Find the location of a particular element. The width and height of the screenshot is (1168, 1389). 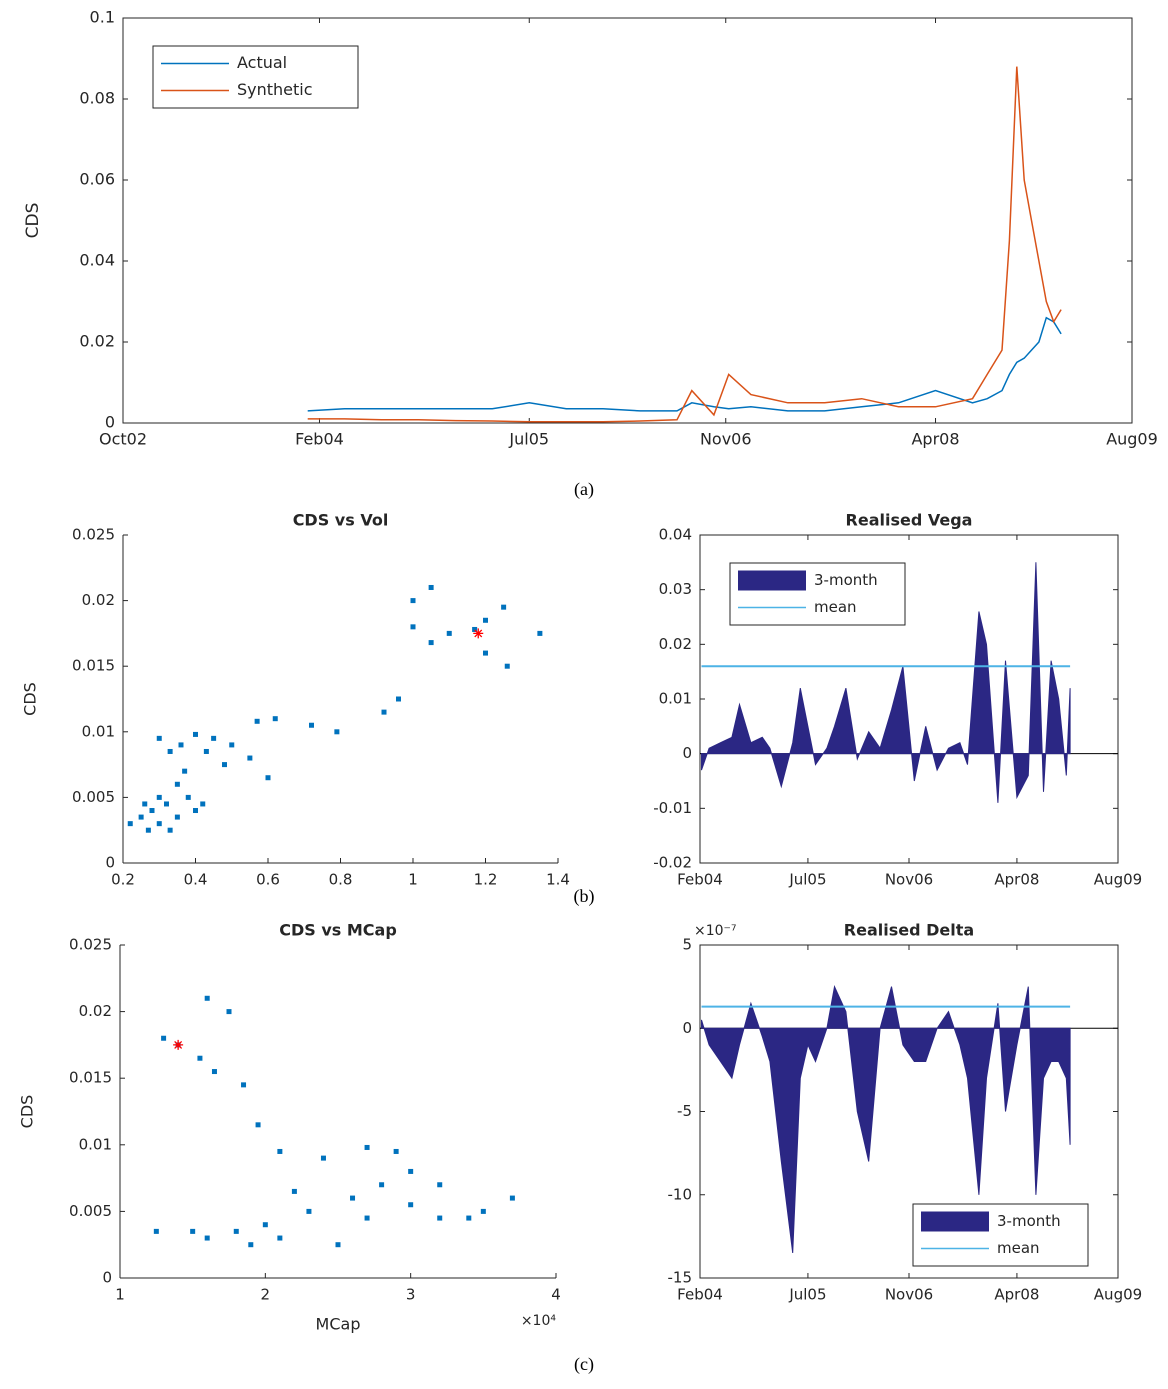

y-tick-label: 0.01 is located at coordinates (95, 1144).